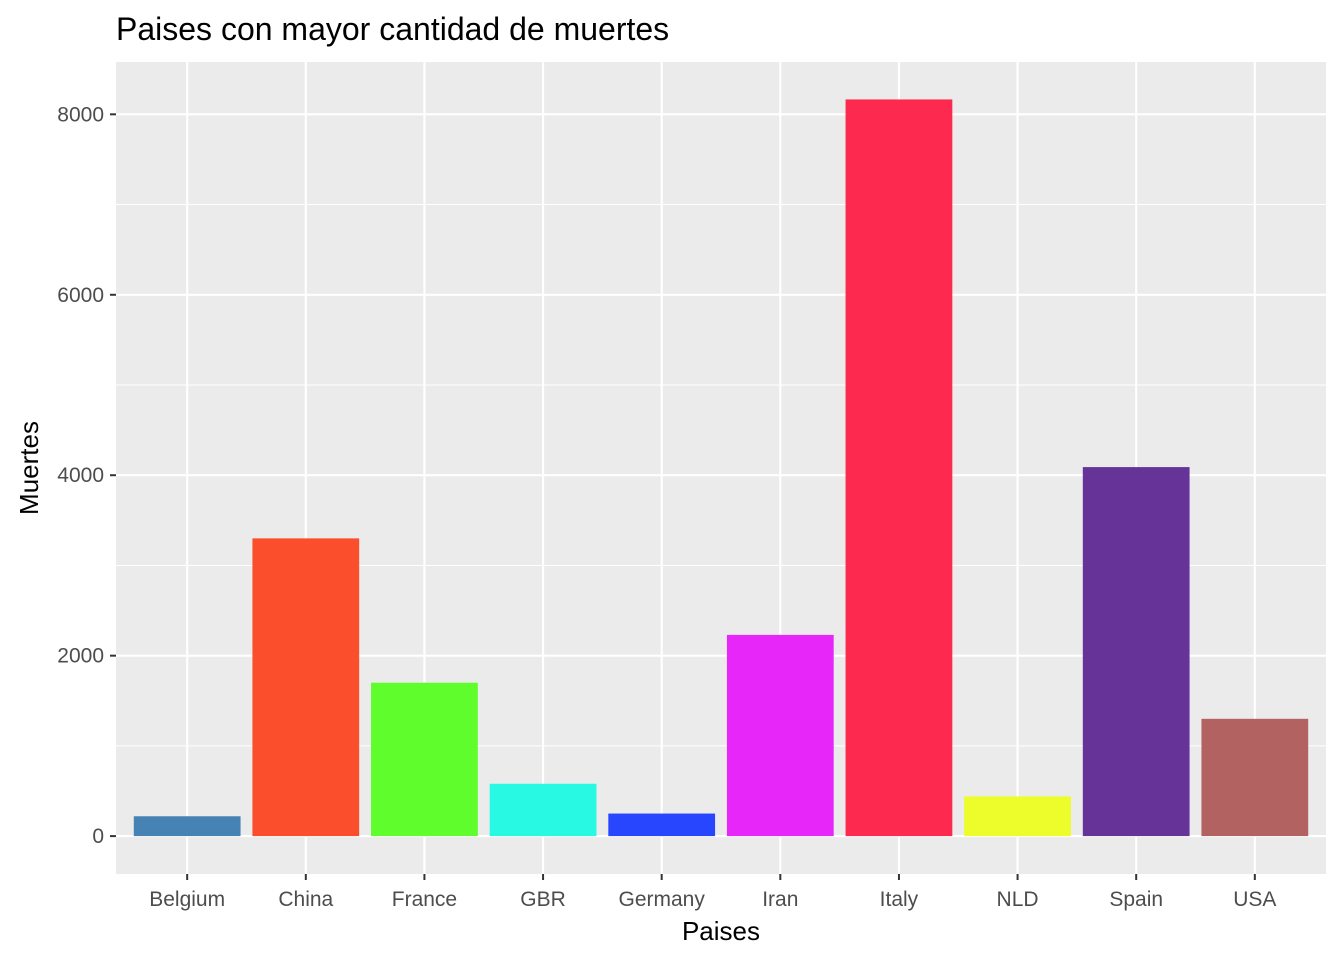 Image resolution: width=1344 pixels, height=960 pixels. I want to click on y-tick-label: 8000, so click(80, 114).